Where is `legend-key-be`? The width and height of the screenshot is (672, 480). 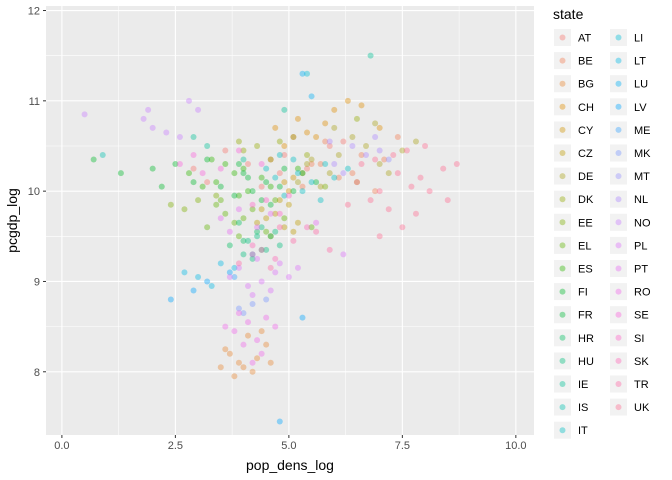 legend-key-be is located at coordinates (562, 60).